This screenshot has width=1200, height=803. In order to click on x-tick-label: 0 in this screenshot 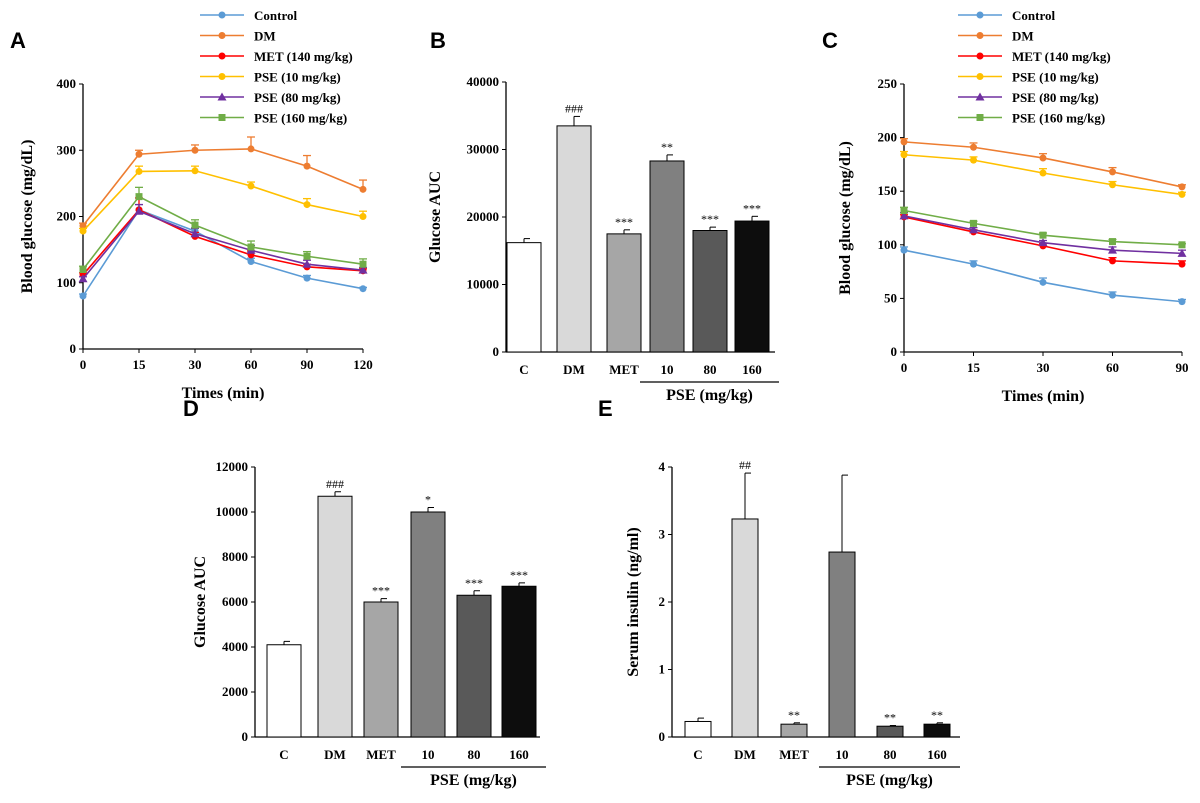, I will do `click(83, 364)`.